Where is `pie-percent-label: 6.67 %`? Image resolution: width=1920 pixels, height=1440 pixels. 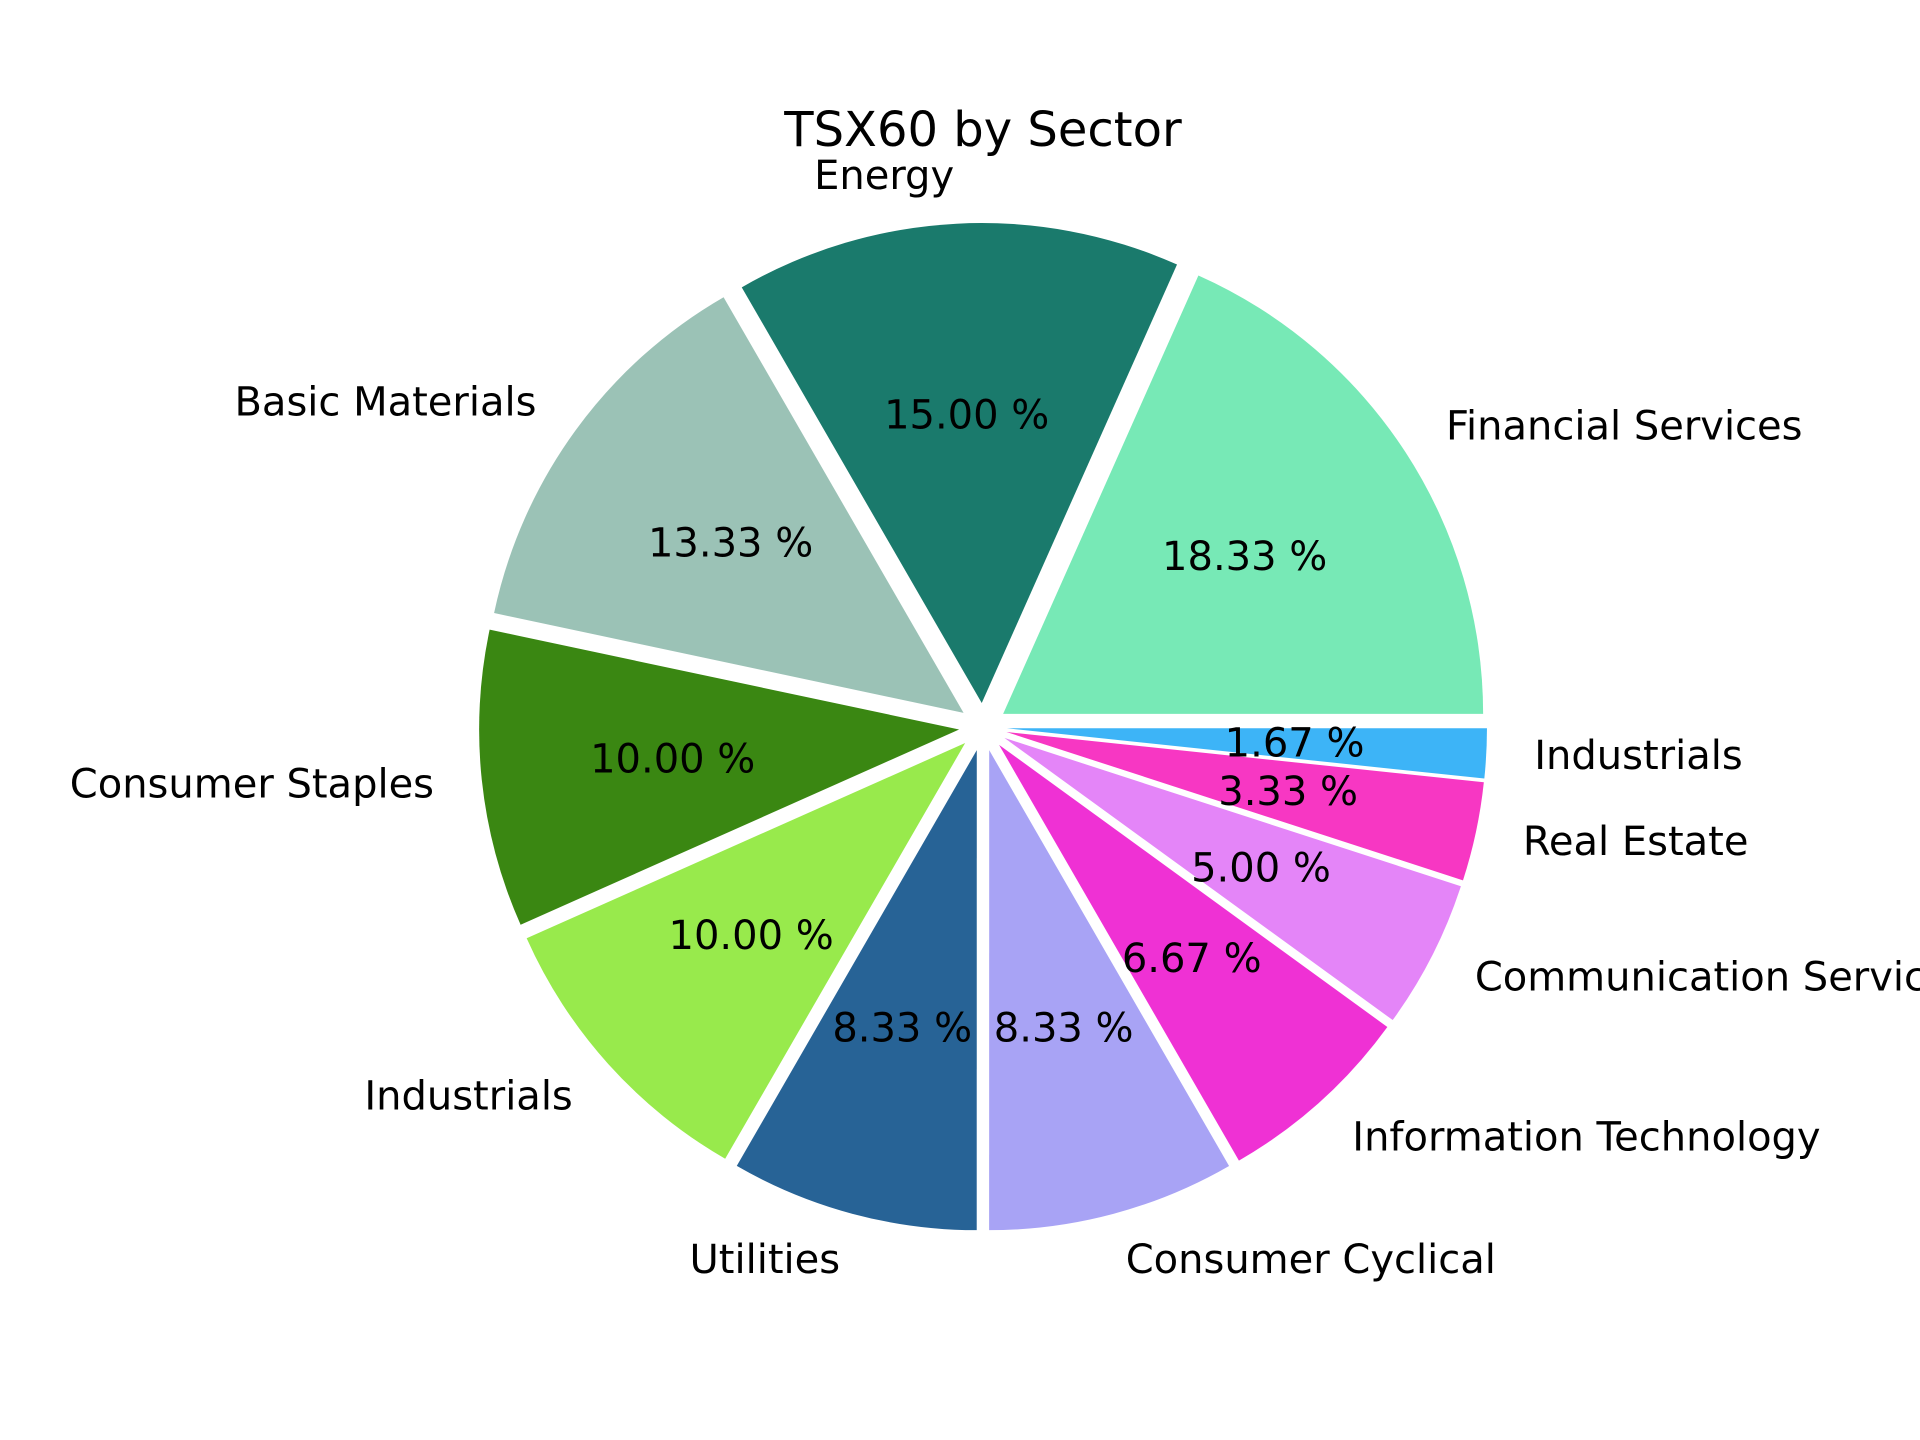 pie-percent-label: 6.67 % is located at coordinates (1192, 959).